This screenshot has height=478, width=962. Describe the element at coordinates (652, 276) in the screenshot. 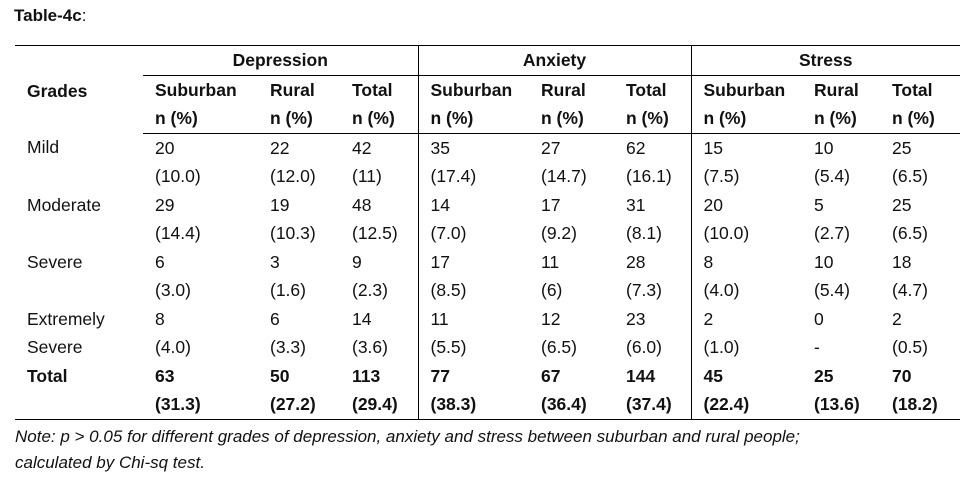

I see `data-cell: 28 (7.3)` at that location.